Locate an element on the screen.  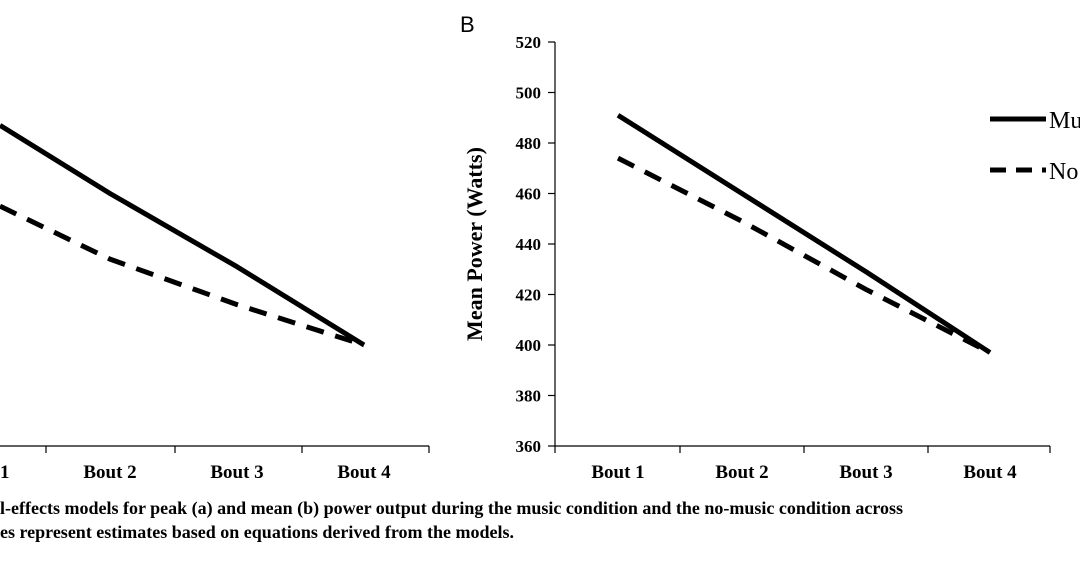
x-tick-label: 1 is located at coordinates (5, 472).